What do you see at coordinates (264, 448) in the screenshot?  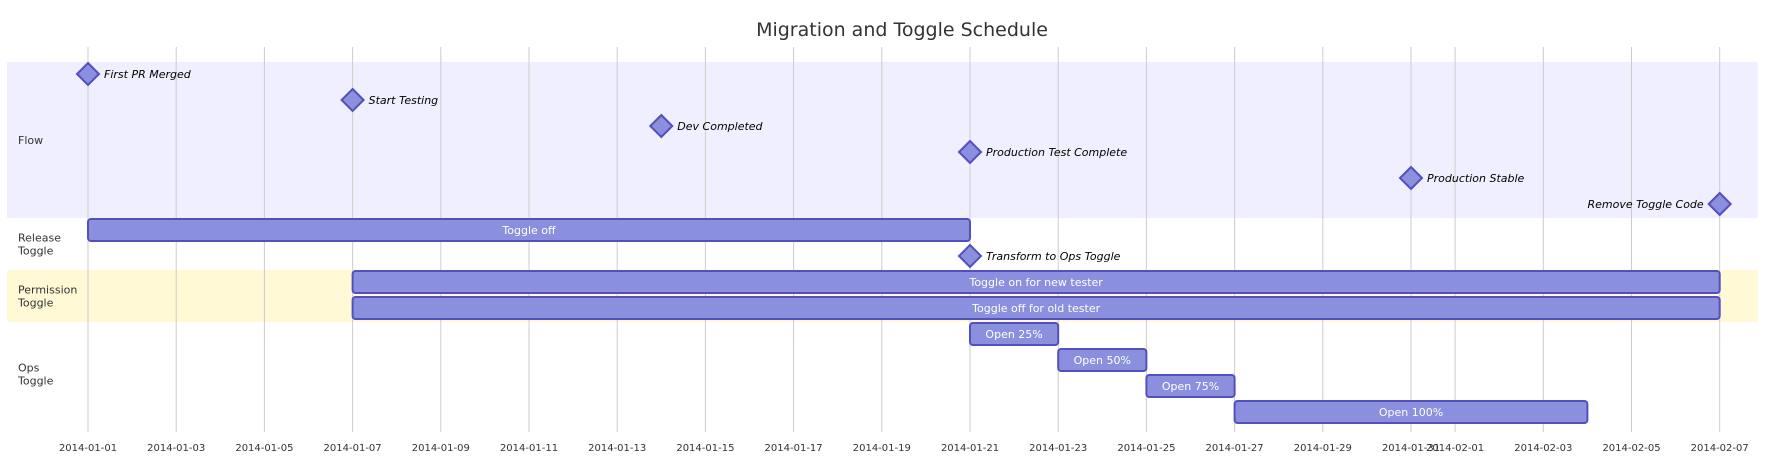 I see `tick-label-2: 2014-01-05` at bounding box center [264, 448].